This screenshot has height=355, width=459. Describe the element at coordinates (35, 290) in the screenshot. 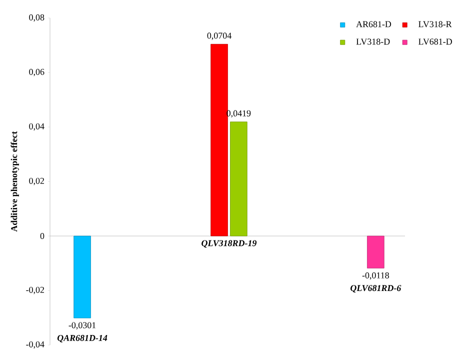

I see `y-tick-label: -0,02` at that location.